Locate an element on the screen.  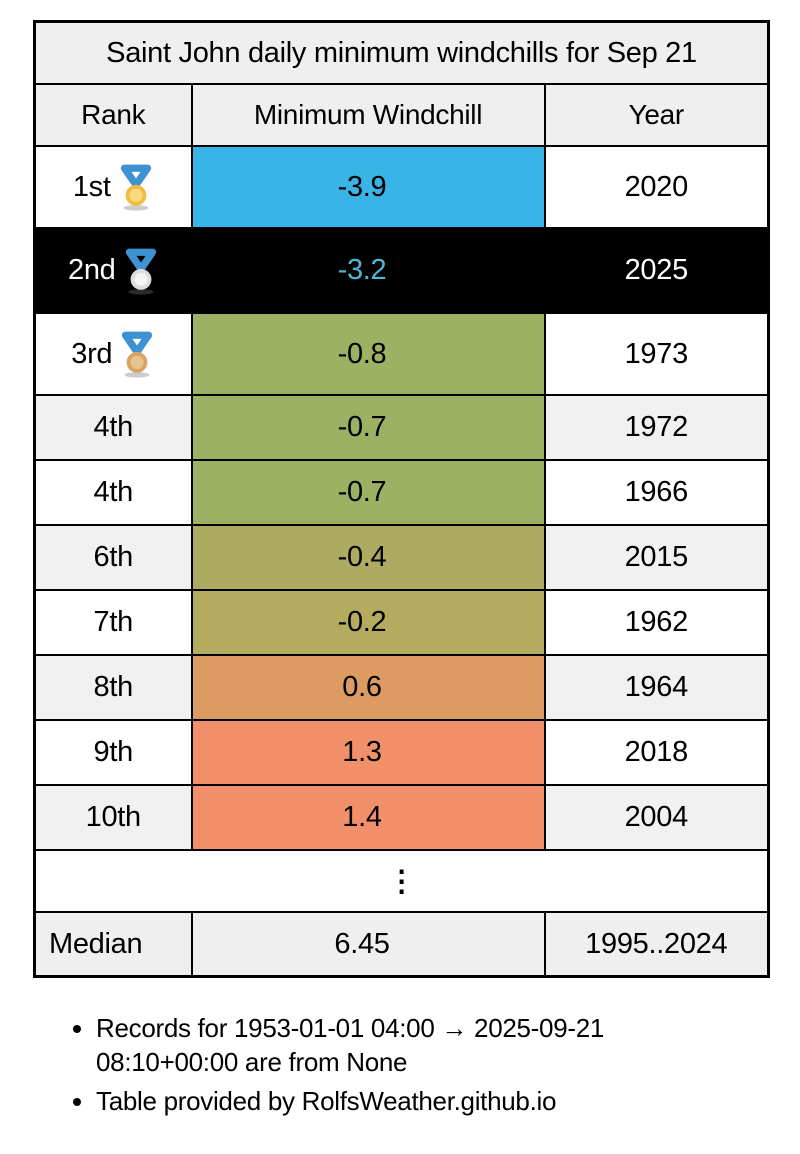
windchill-value-cell: 0.6 is located at coordinates (368, 687).